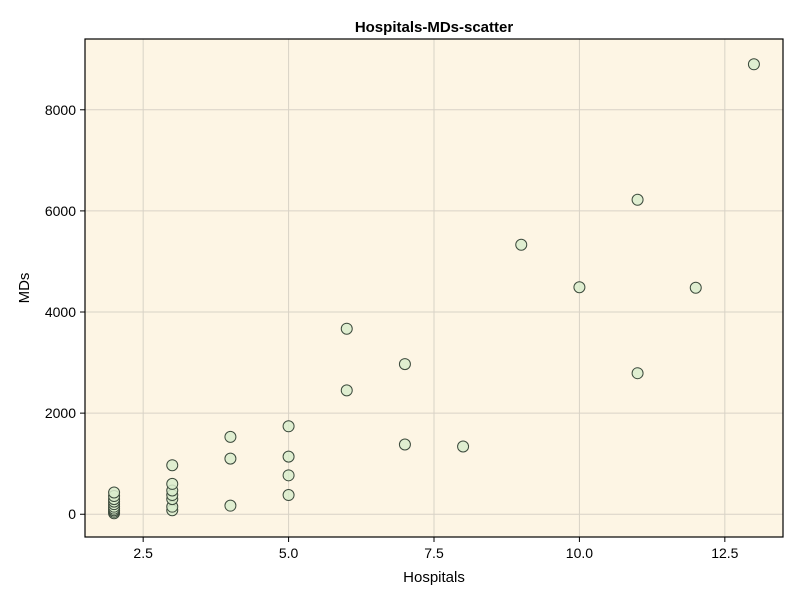 The image size is (800, 600). I want to click on x-tick-label: 5.0, so click(289, 553).